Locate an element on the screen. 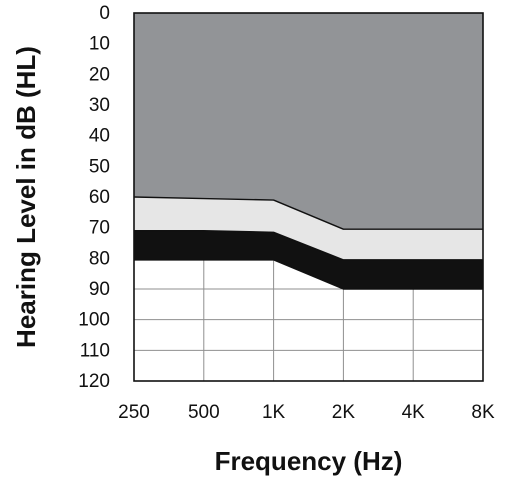  y-tick-label: 80 is located at coordinates (99, 258).